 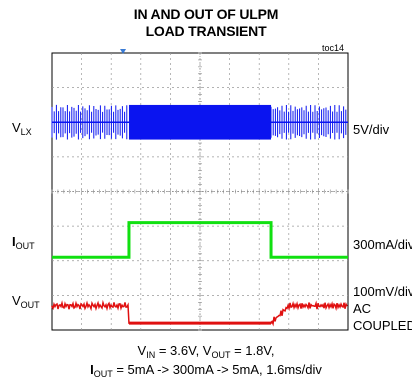 I want to click on iout-trace, so click(x=200, y=240).